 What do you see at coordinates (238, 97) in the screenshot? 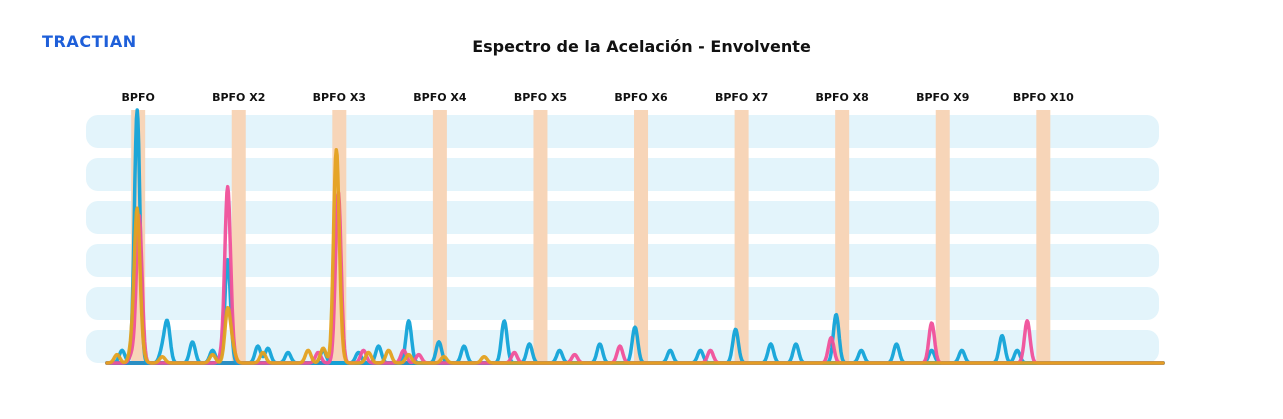
I see `marker-label-2: BPFO X2` at bounding box center [238, 97].